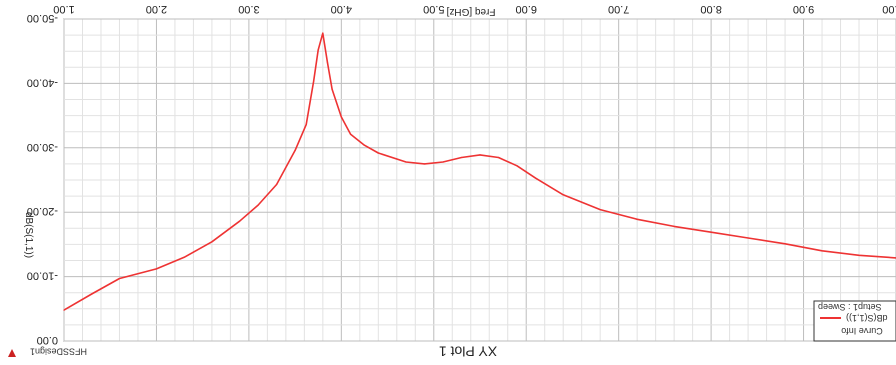  Describe the element at coordinates (470, 11) in the screenshot. I see `x-axis-title: Freq [GHz]` at that location.